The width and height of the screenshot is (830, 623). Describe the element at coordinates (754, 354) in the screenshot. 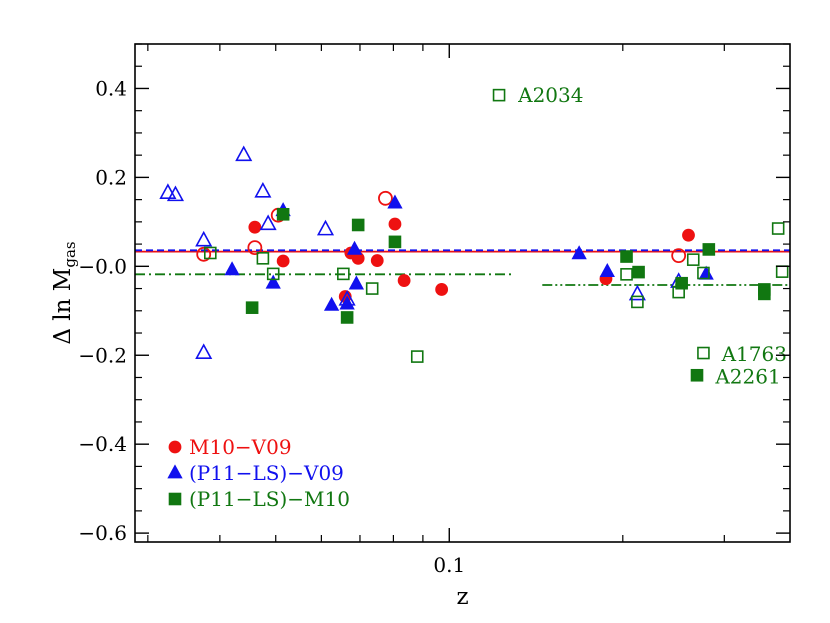

I see `annotation-a1763: A1763` at that location.